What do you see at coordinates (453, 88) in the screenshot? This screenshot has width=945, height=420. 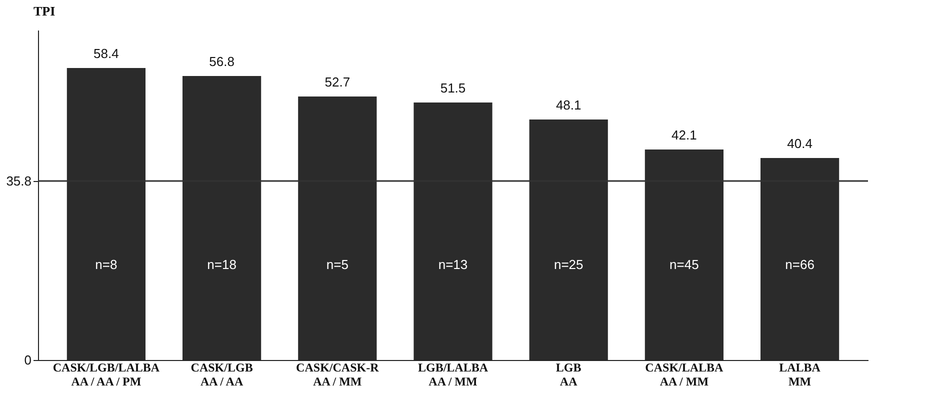 I see `data-label: 51.5` at bounding box center [453, 88].